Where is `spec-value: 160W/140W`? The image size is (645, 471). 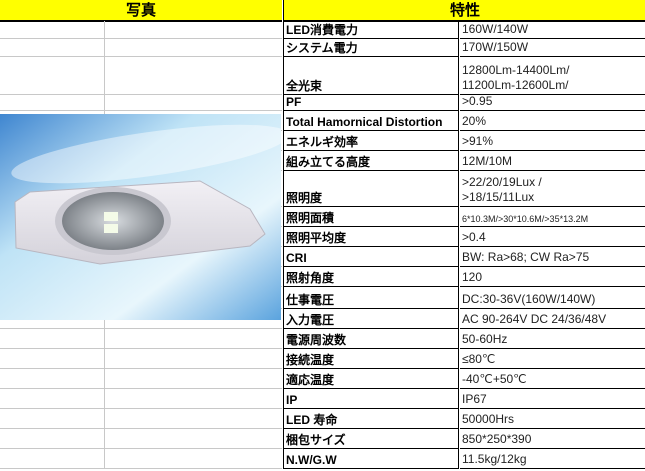 spec-value: 160W/140W is located at coordinates (552, 30).